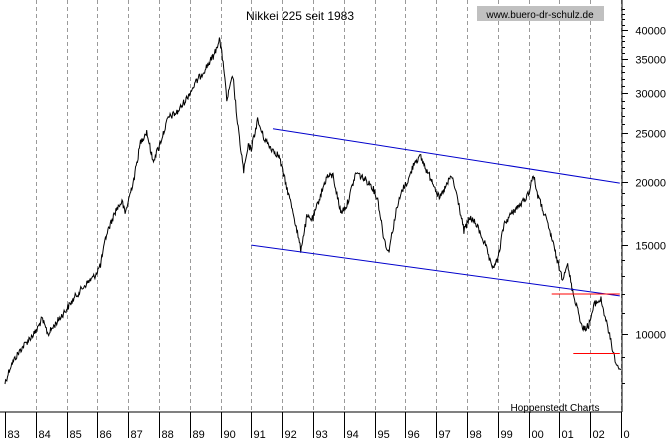  I want to click on x-tick-label: 97, so click(445, 434).